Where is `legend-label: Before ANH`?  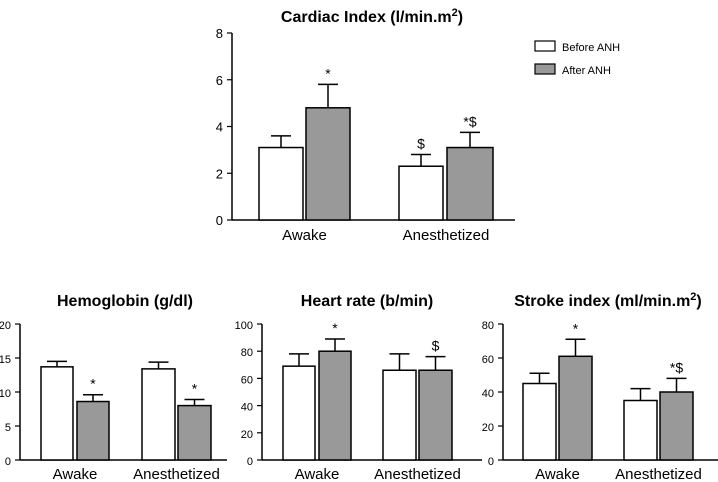 legend-label: Before ANH is located at coordinates (591, 48).